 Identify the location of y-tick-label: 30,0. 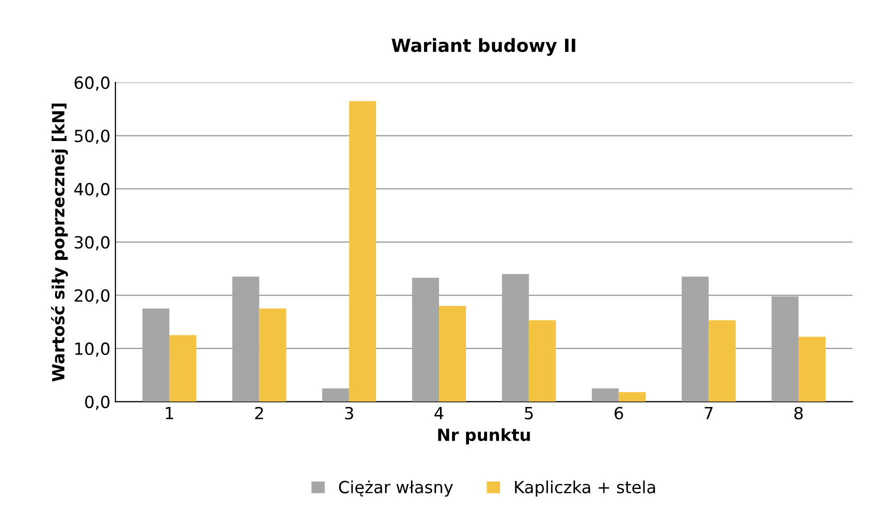
(92, 243).